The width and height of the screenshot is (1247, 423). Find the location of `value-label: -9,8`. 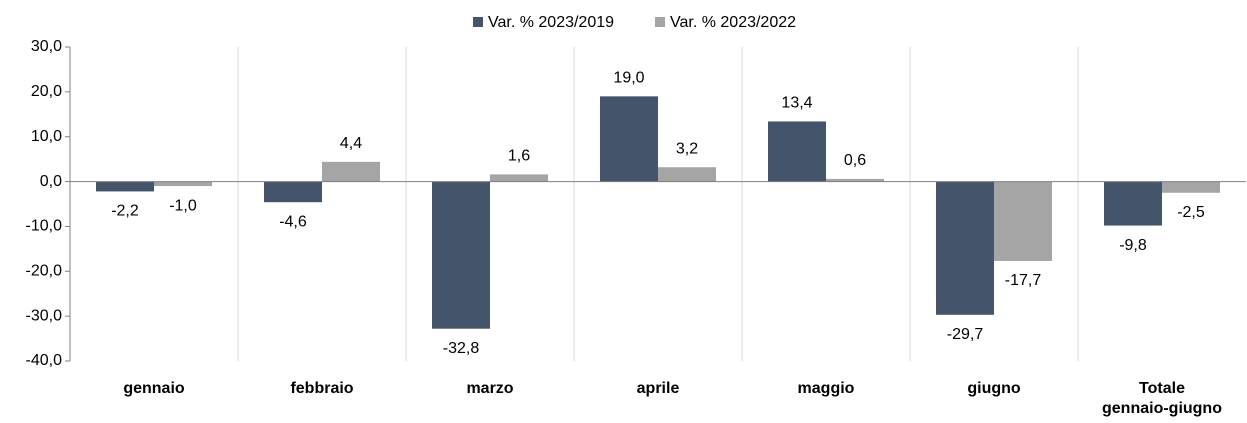

value-label: -9,8 is located at coordinates (1133, 245).